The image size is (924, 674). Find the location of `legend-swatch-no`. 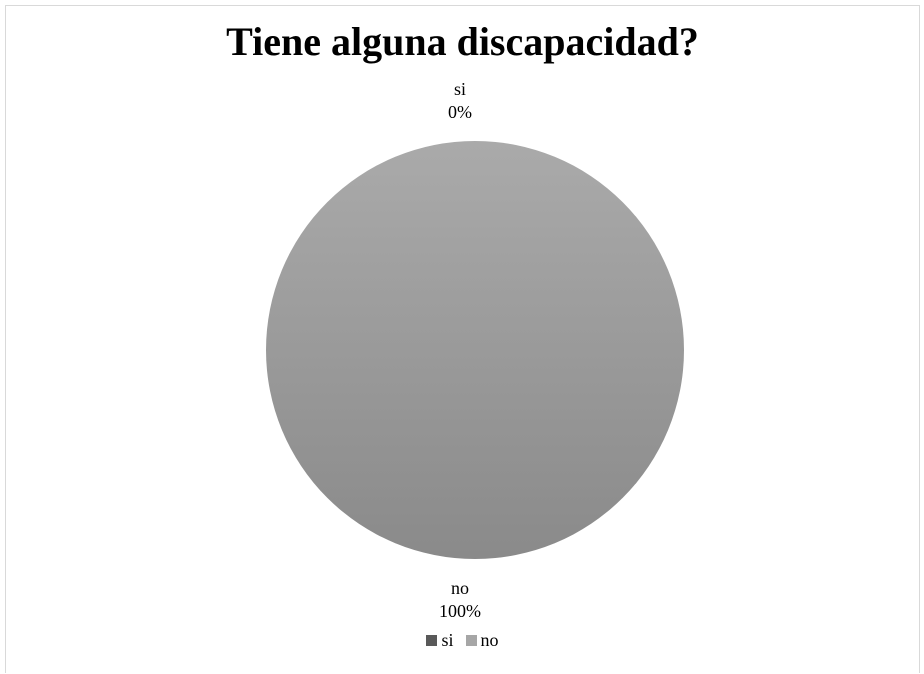

legend-swatch-no is located at coordinates (471, 640).